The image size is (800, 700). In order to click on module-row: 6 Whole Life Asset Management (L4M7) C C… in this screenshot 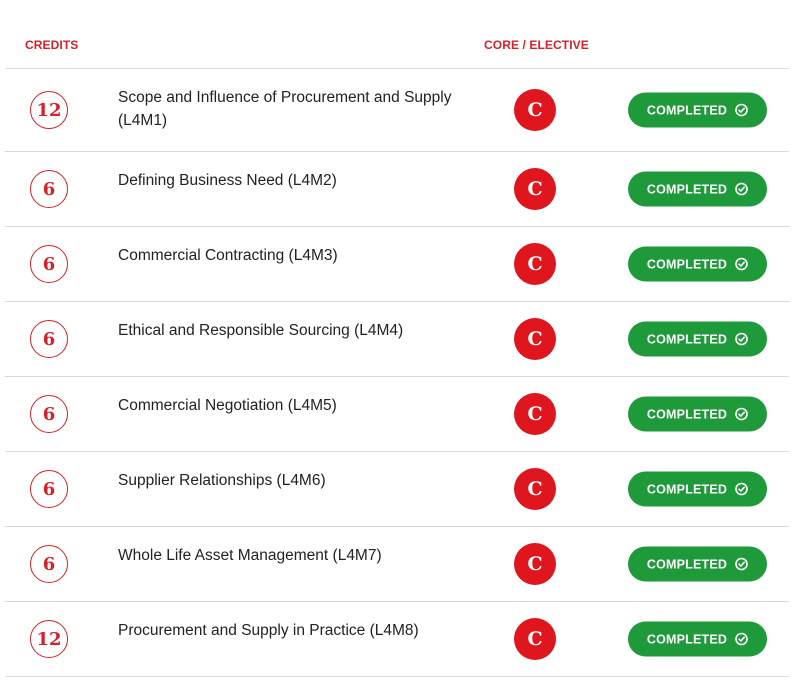, I will do `click(397, 564)`.